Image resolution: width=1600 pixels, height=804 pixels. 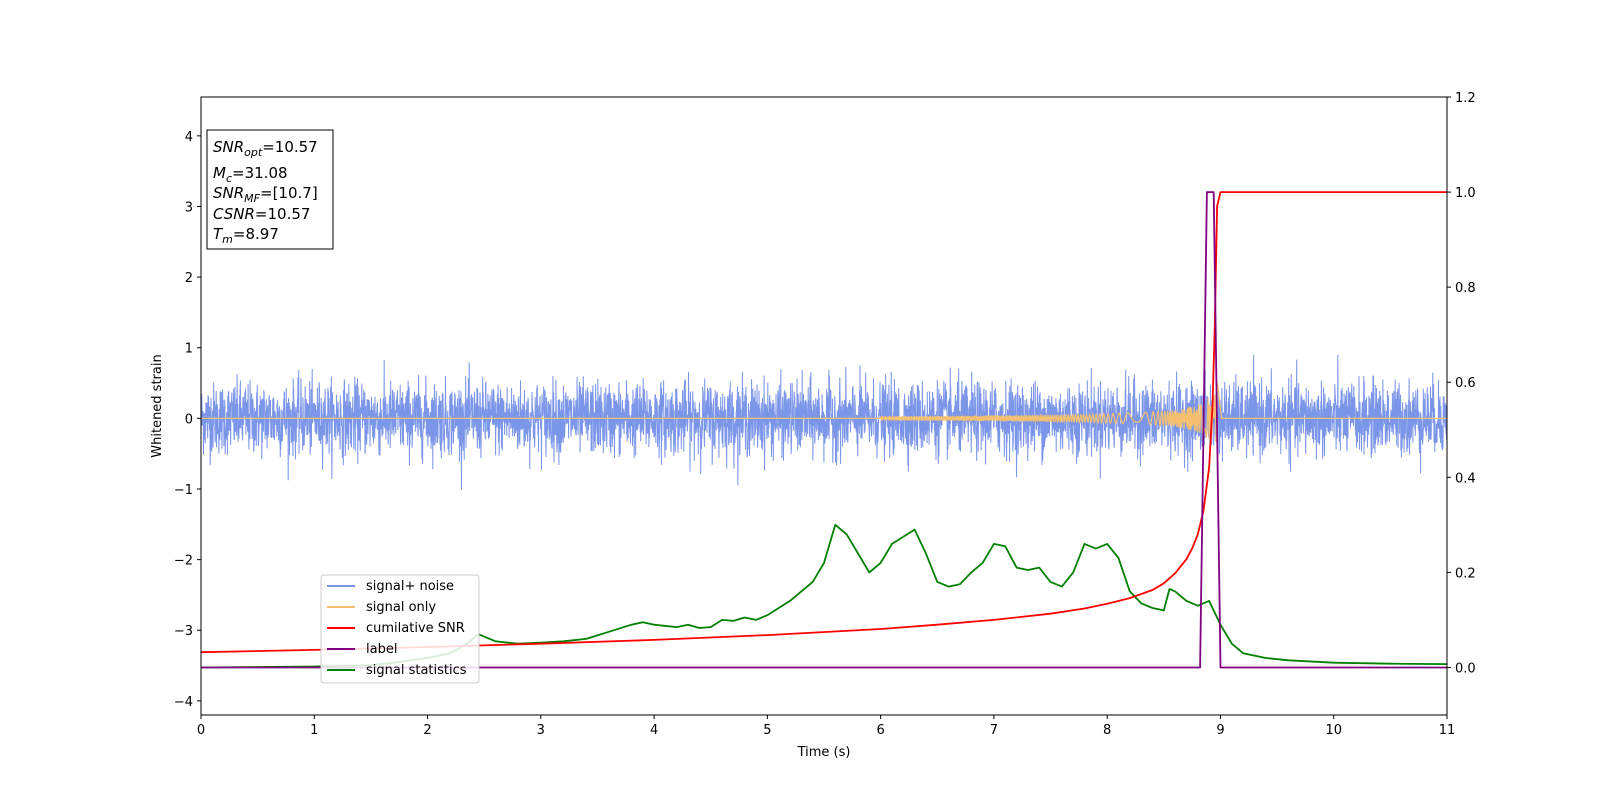 What do you see at coordinates (381, 649) in the screenshot?
I see `legend-label-label: label` at bounding box center [381, 649].